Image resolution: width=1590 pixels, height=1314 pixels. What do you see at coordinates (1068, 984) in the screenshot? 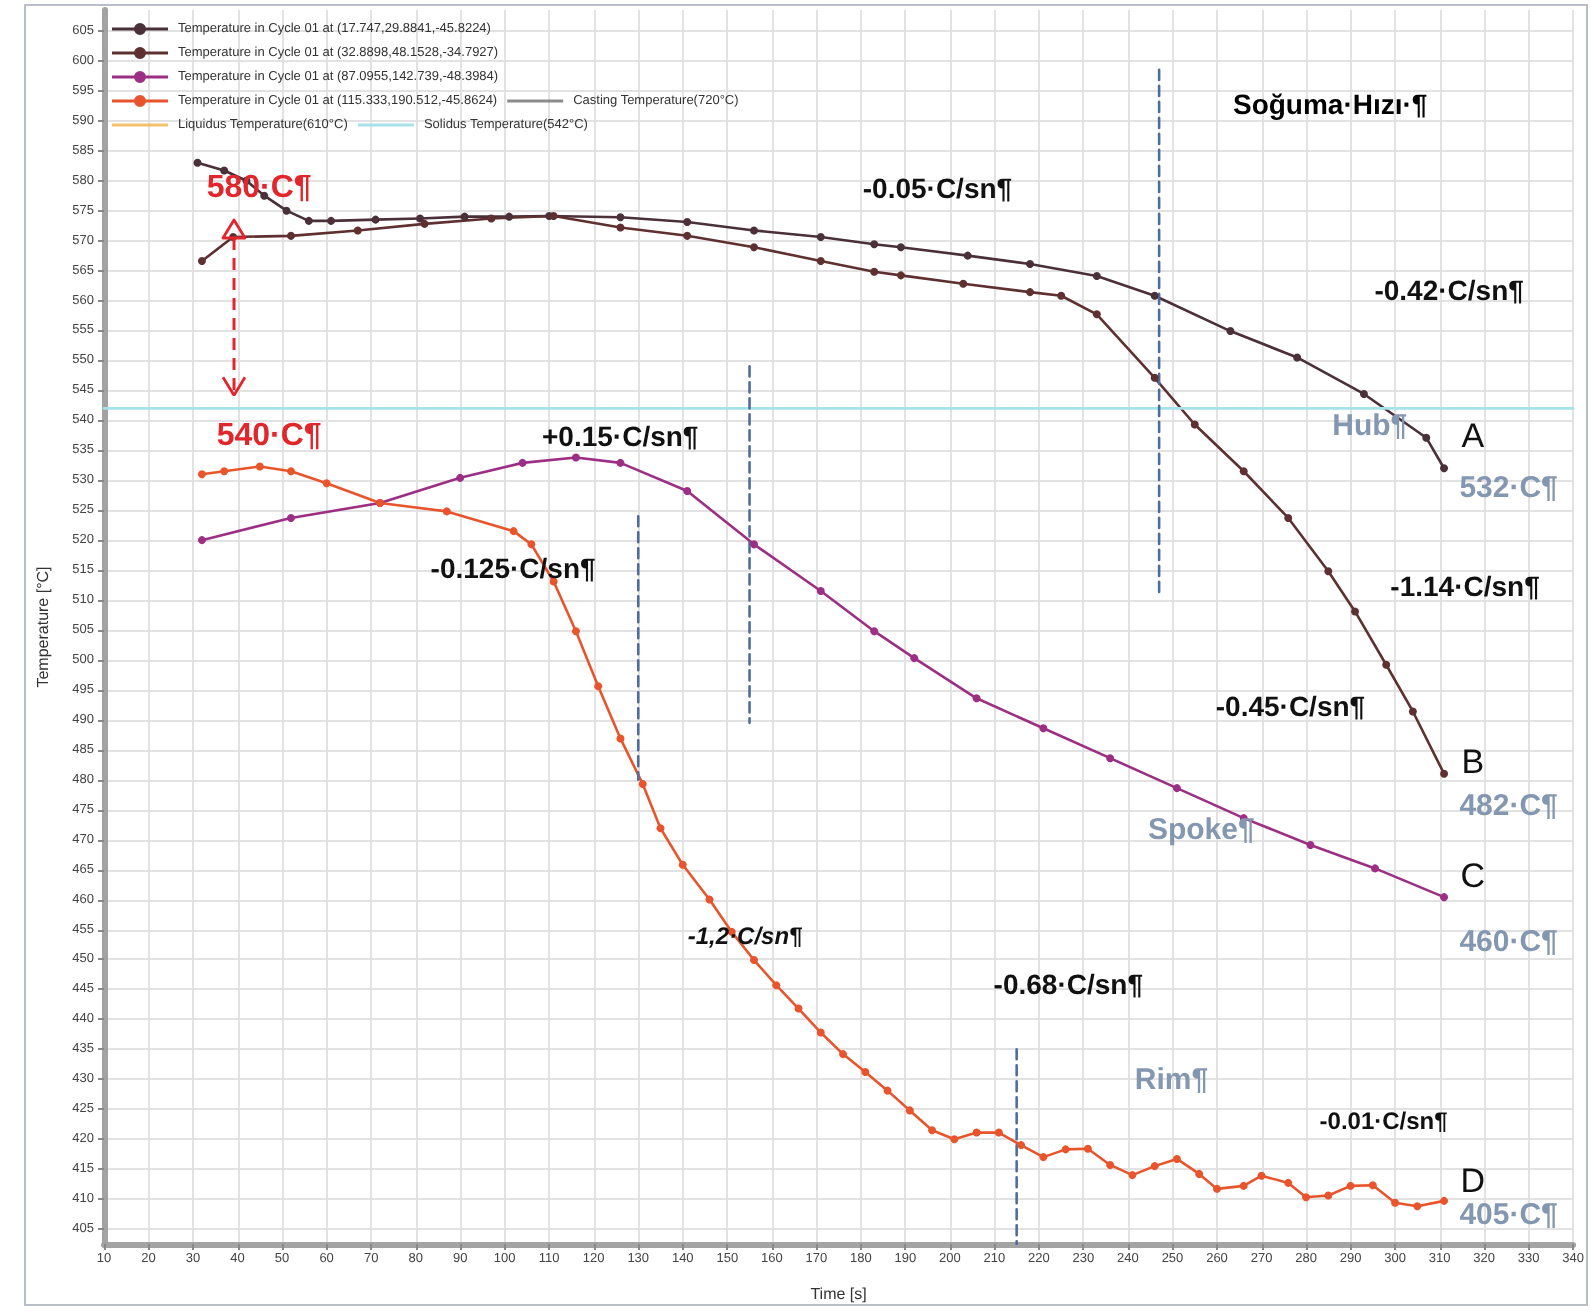
I see `annotation: -0.68·C/sn¶` at bounding box center [1068, 984].